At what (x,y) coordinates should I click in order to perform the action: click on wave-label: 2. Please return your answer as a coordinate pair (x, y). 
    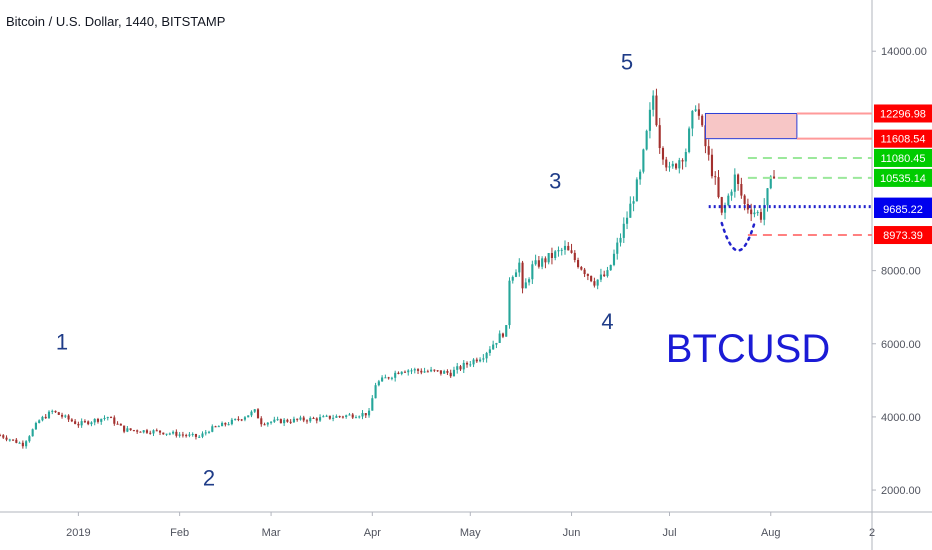
    Looking at the image, I should click on (209, 477).